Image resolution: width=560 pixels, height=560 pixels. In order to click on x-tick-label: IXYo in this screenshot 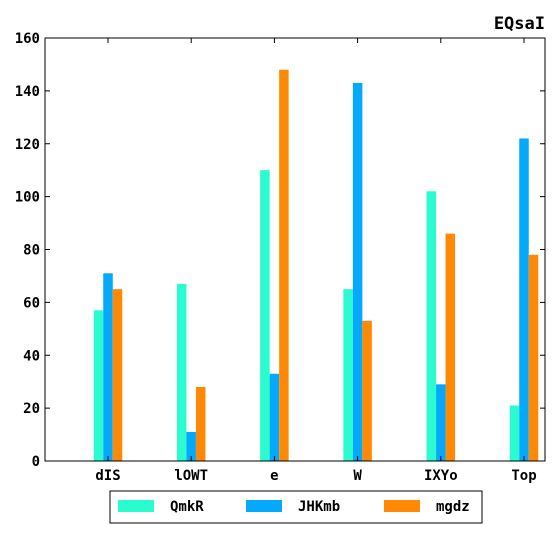, I will do `click(441, 476)`.